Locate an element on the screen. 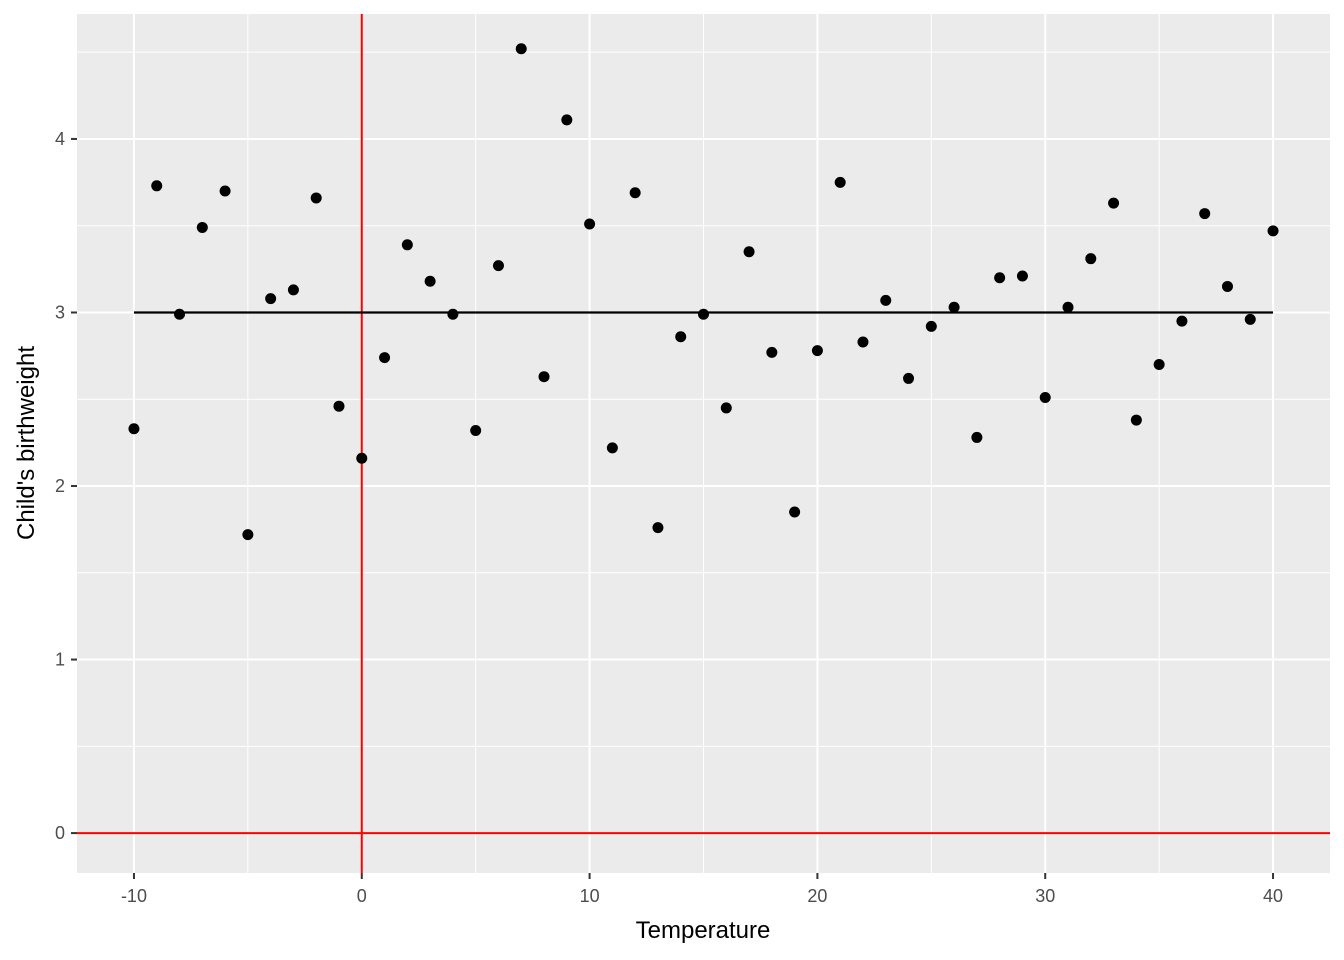 This screenshot has width=1344, height=960. y-tick-label: 1 is located at coordinates (60, 660).